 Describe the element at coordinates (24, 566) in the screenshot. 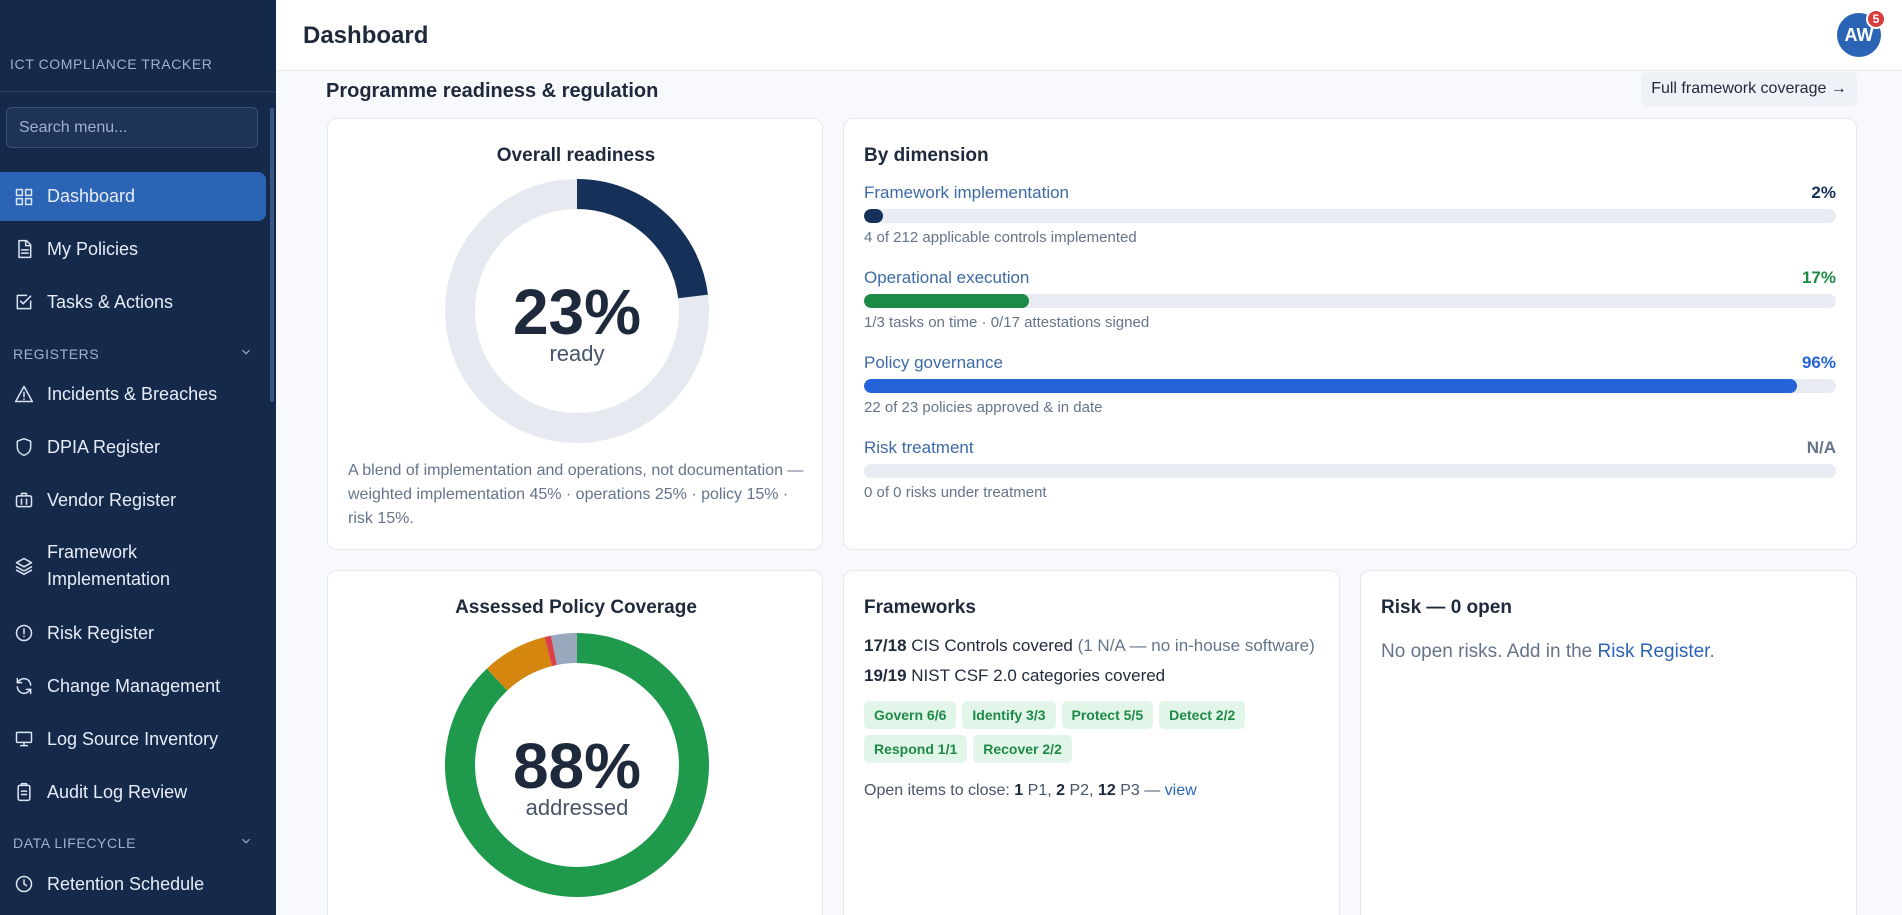

I see `layers-icon` at that location.